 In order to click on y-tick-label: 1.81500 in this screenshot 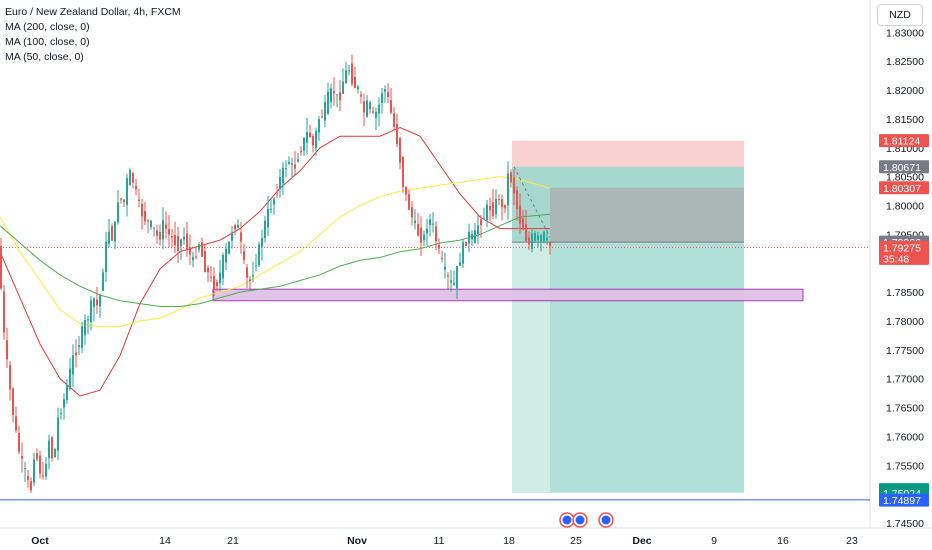, I will do `click(905, 120)`.